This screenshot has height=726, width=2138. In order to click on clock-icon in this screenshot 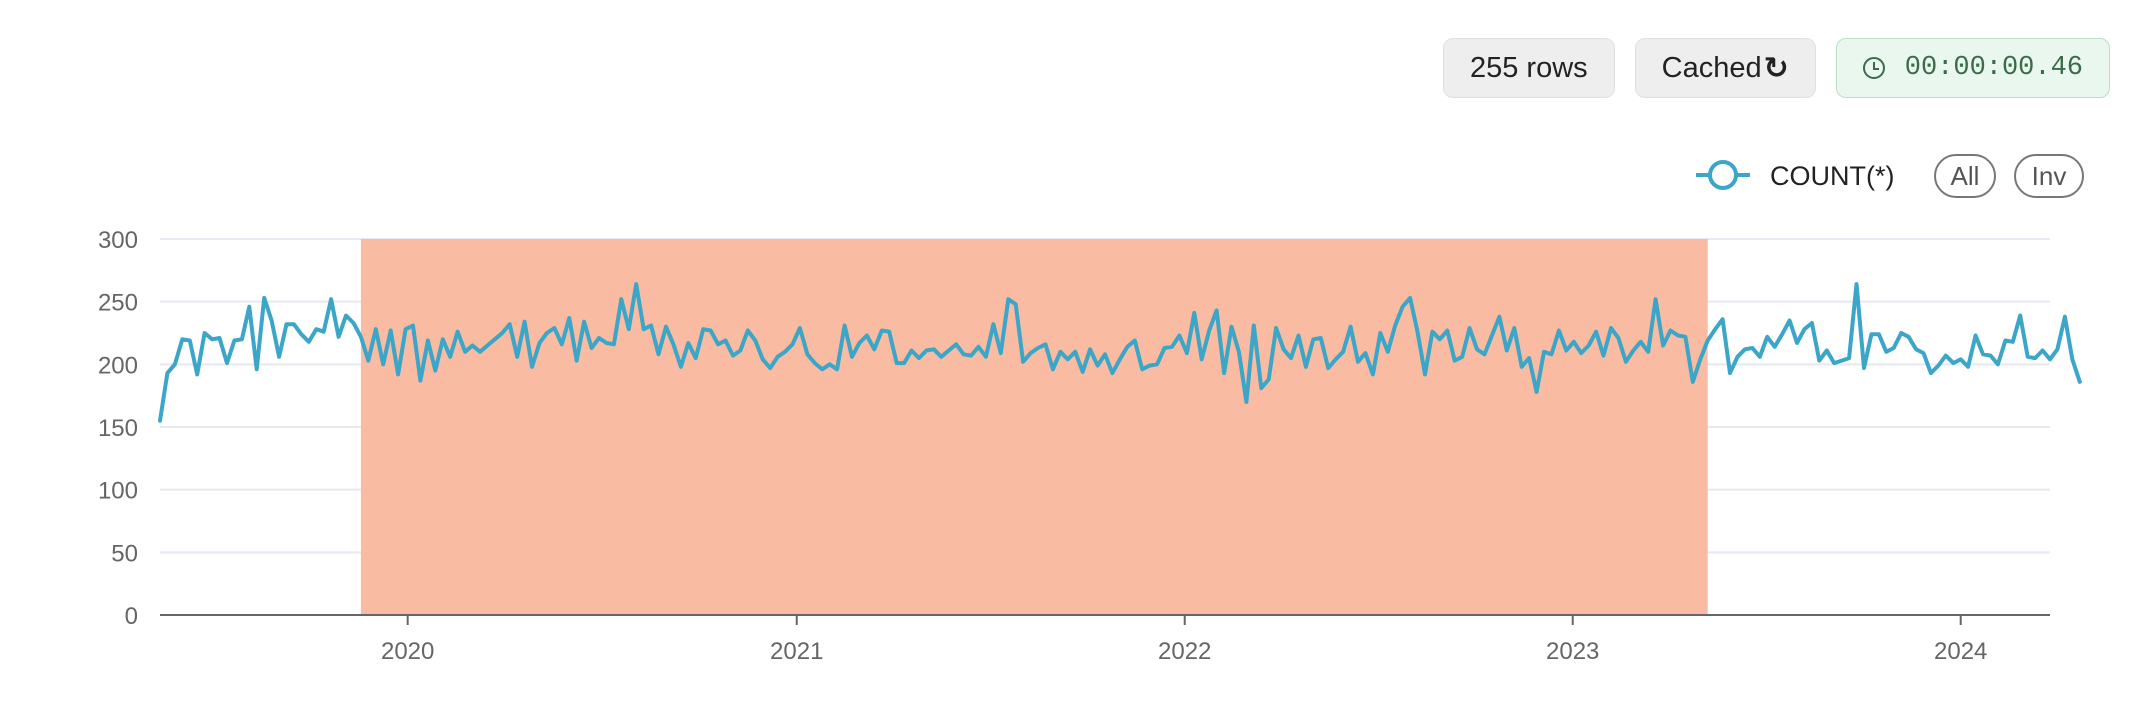, I will do `click(1873, 68)`.